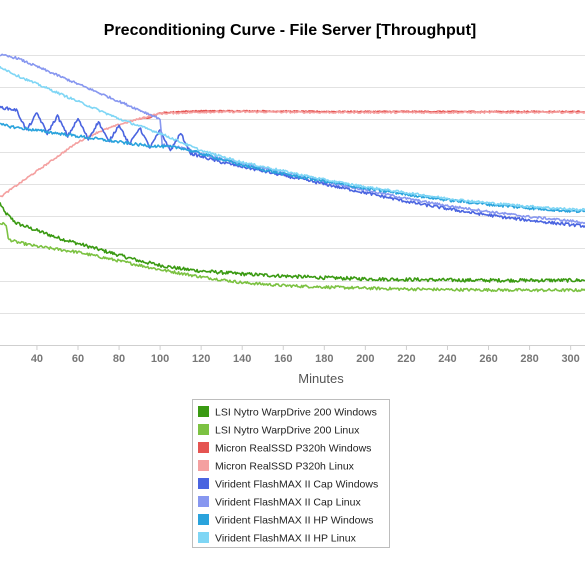 This screenshot has height=565, width=585. I want to click on x-tick-label: 140, so click(242, 359).